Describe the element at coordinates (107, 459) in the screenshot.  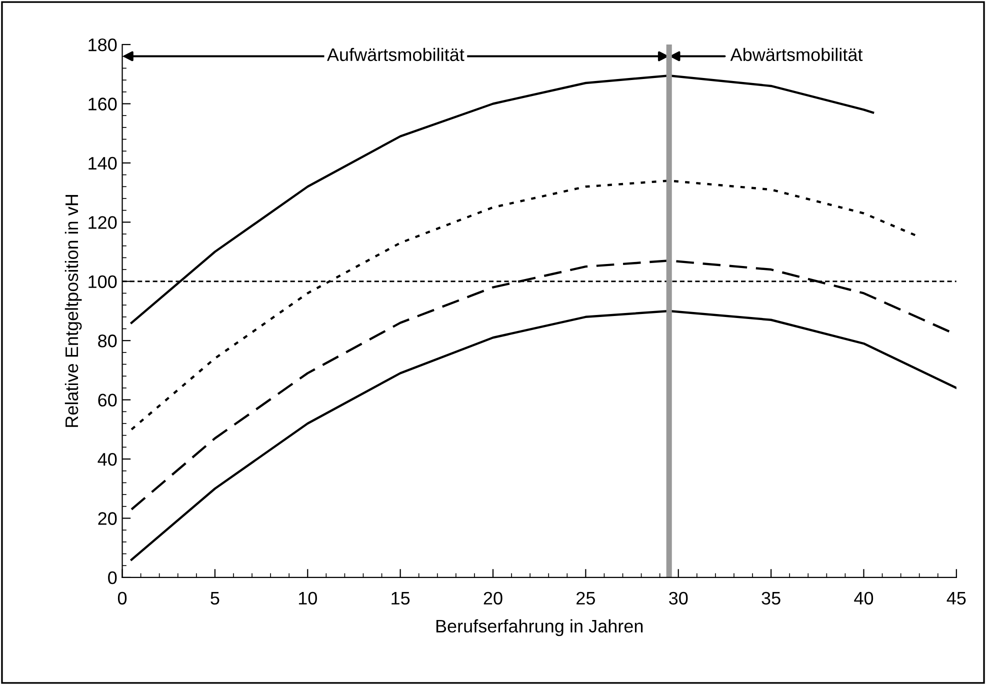
I see `y-tick-label: 40` at that location.